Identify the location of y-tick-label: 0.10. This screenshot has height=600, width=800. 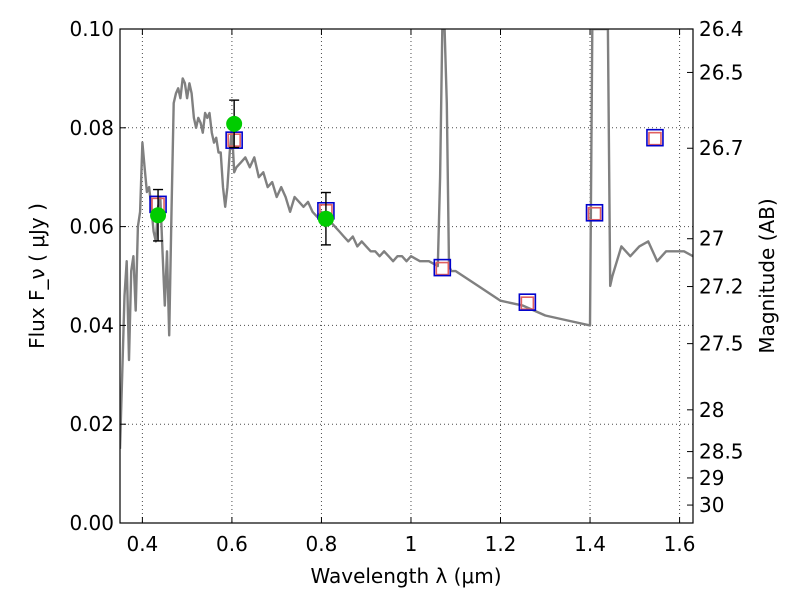
(91, 29).